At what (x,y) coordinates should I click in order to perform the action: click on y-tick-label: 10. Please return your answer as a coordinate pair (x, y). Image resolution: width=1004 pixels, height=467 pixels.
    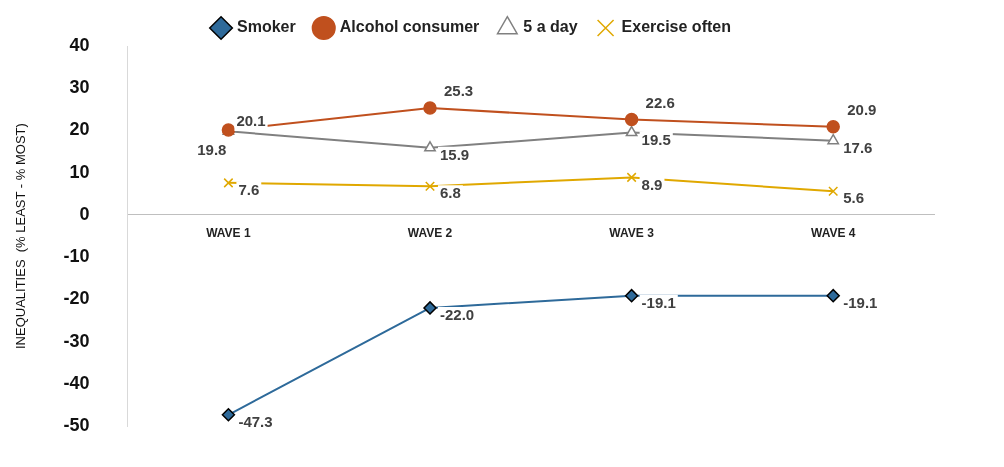
    Looking at the image, I should click on (79, 171).